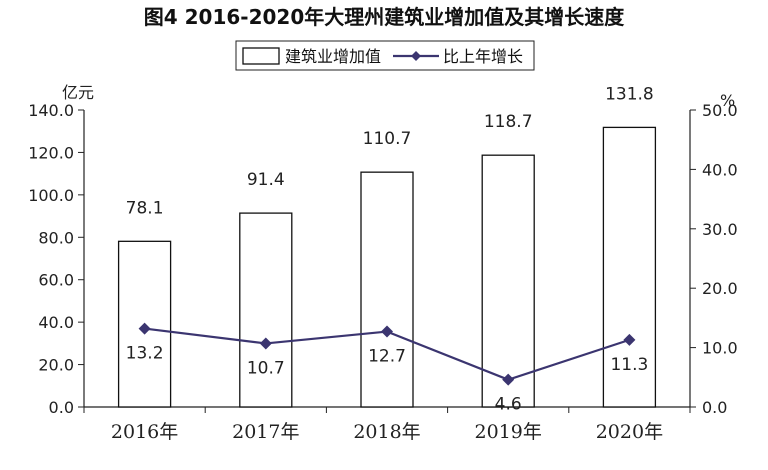 This screenshot has width=768, height=470. I want to click on growth-value-label: 11.3, so click(629, 365).